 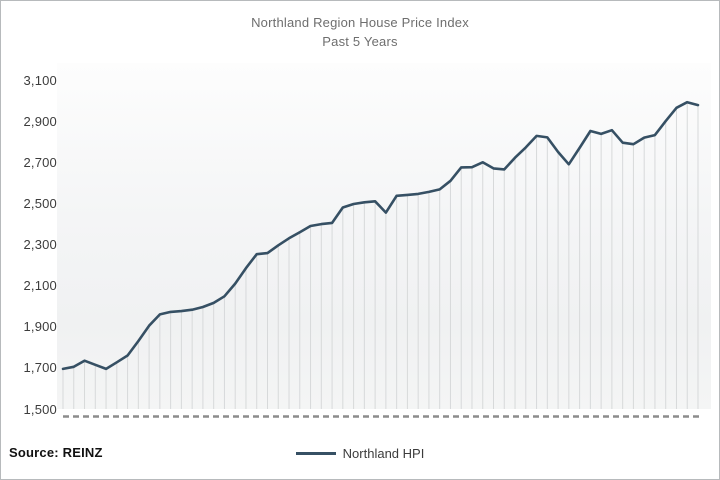 I want to click on chart-title: Northland Region House Price Index, so click(x=360, y=22).